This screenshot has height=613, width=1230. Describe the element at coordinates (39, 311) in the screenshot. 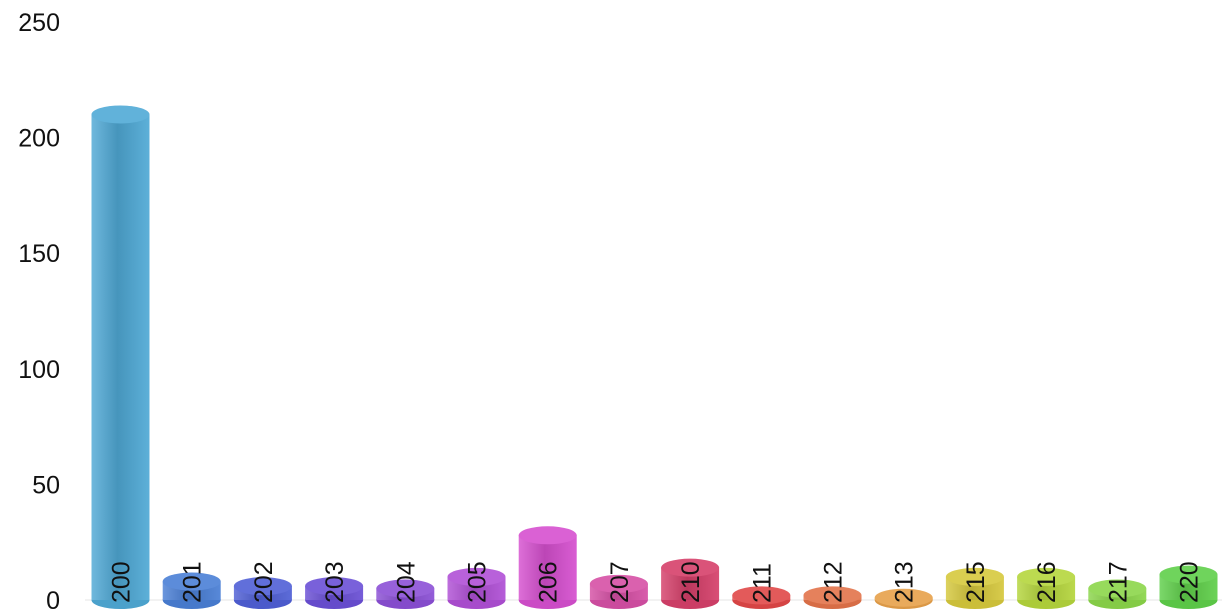

I see `y-axis: 0 50 100 150 200 250` at that location.